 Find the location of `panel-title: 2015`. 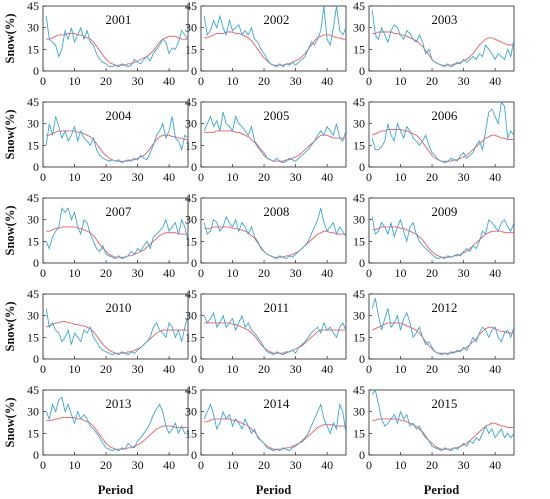

panel-title: 2015 is located at coordinates (444, 403).